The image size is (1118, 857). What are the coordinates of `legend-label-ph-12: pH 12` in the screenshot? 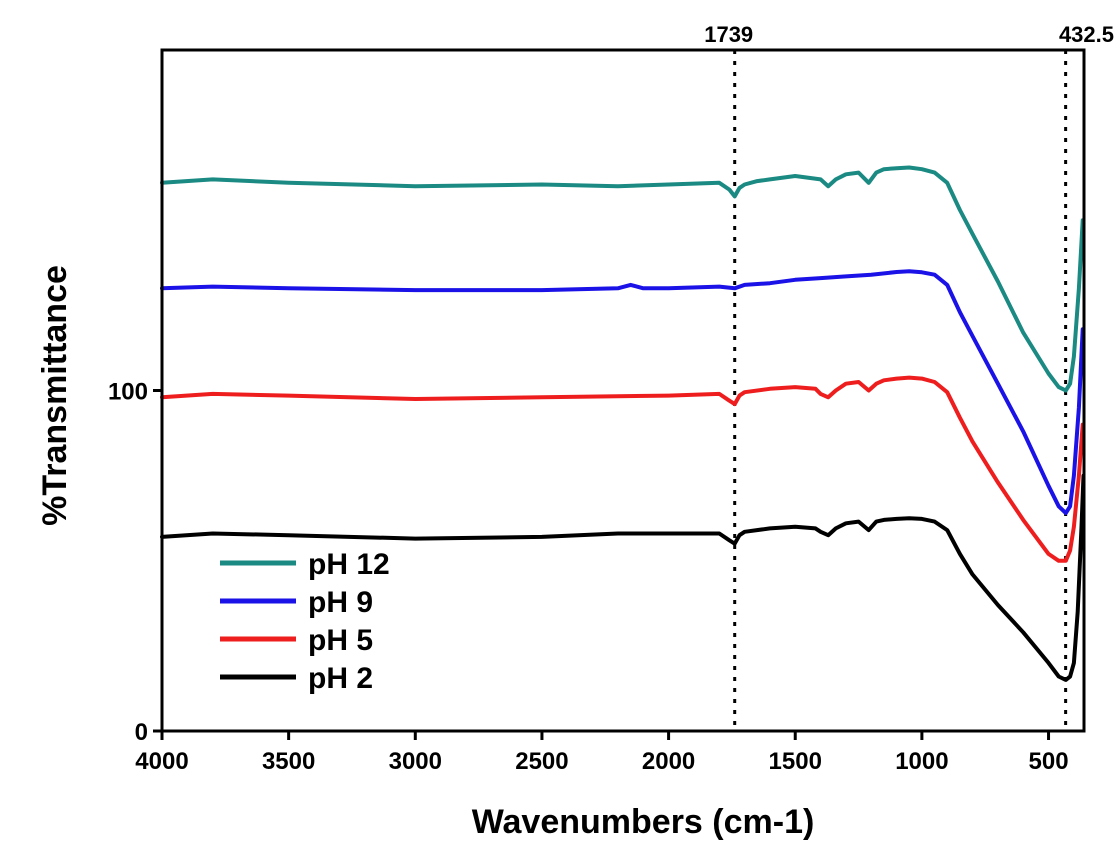 It's located at (349, 564).